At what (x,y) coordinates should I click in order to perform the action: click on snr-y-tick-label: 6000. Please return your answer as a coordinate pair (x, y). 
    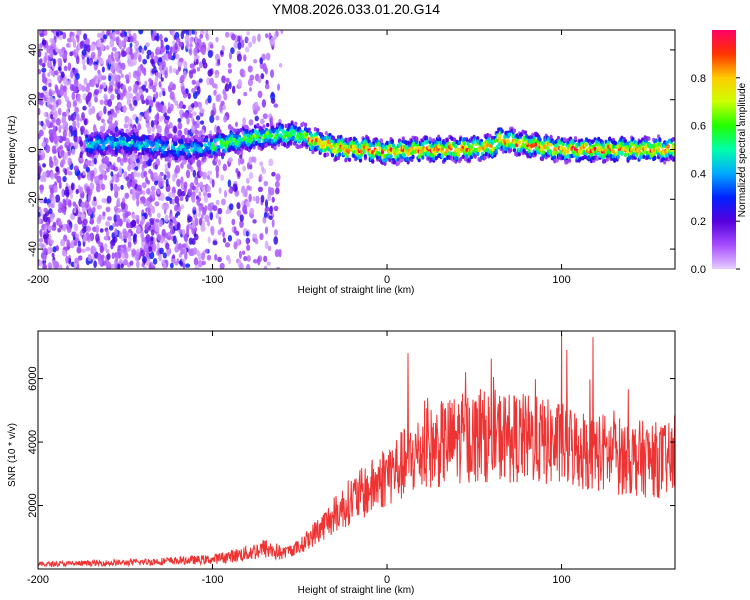
    Looking at the image, I should click on (33, 378).